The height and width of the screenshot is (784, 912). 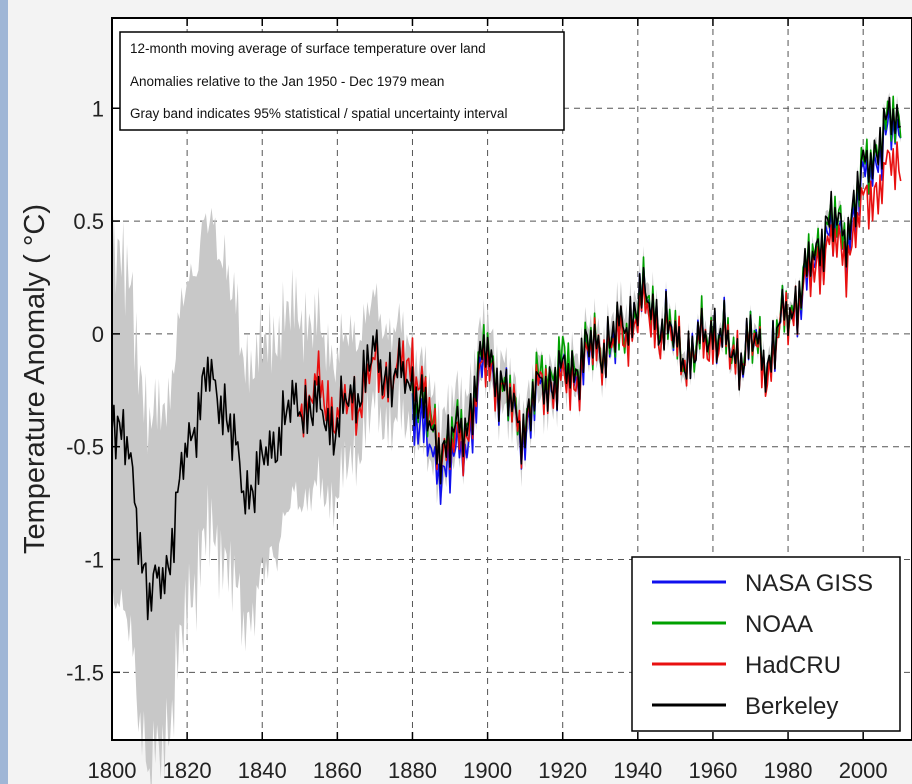 I want to click on y-tick-label: 0, so click(x=98, y=334).